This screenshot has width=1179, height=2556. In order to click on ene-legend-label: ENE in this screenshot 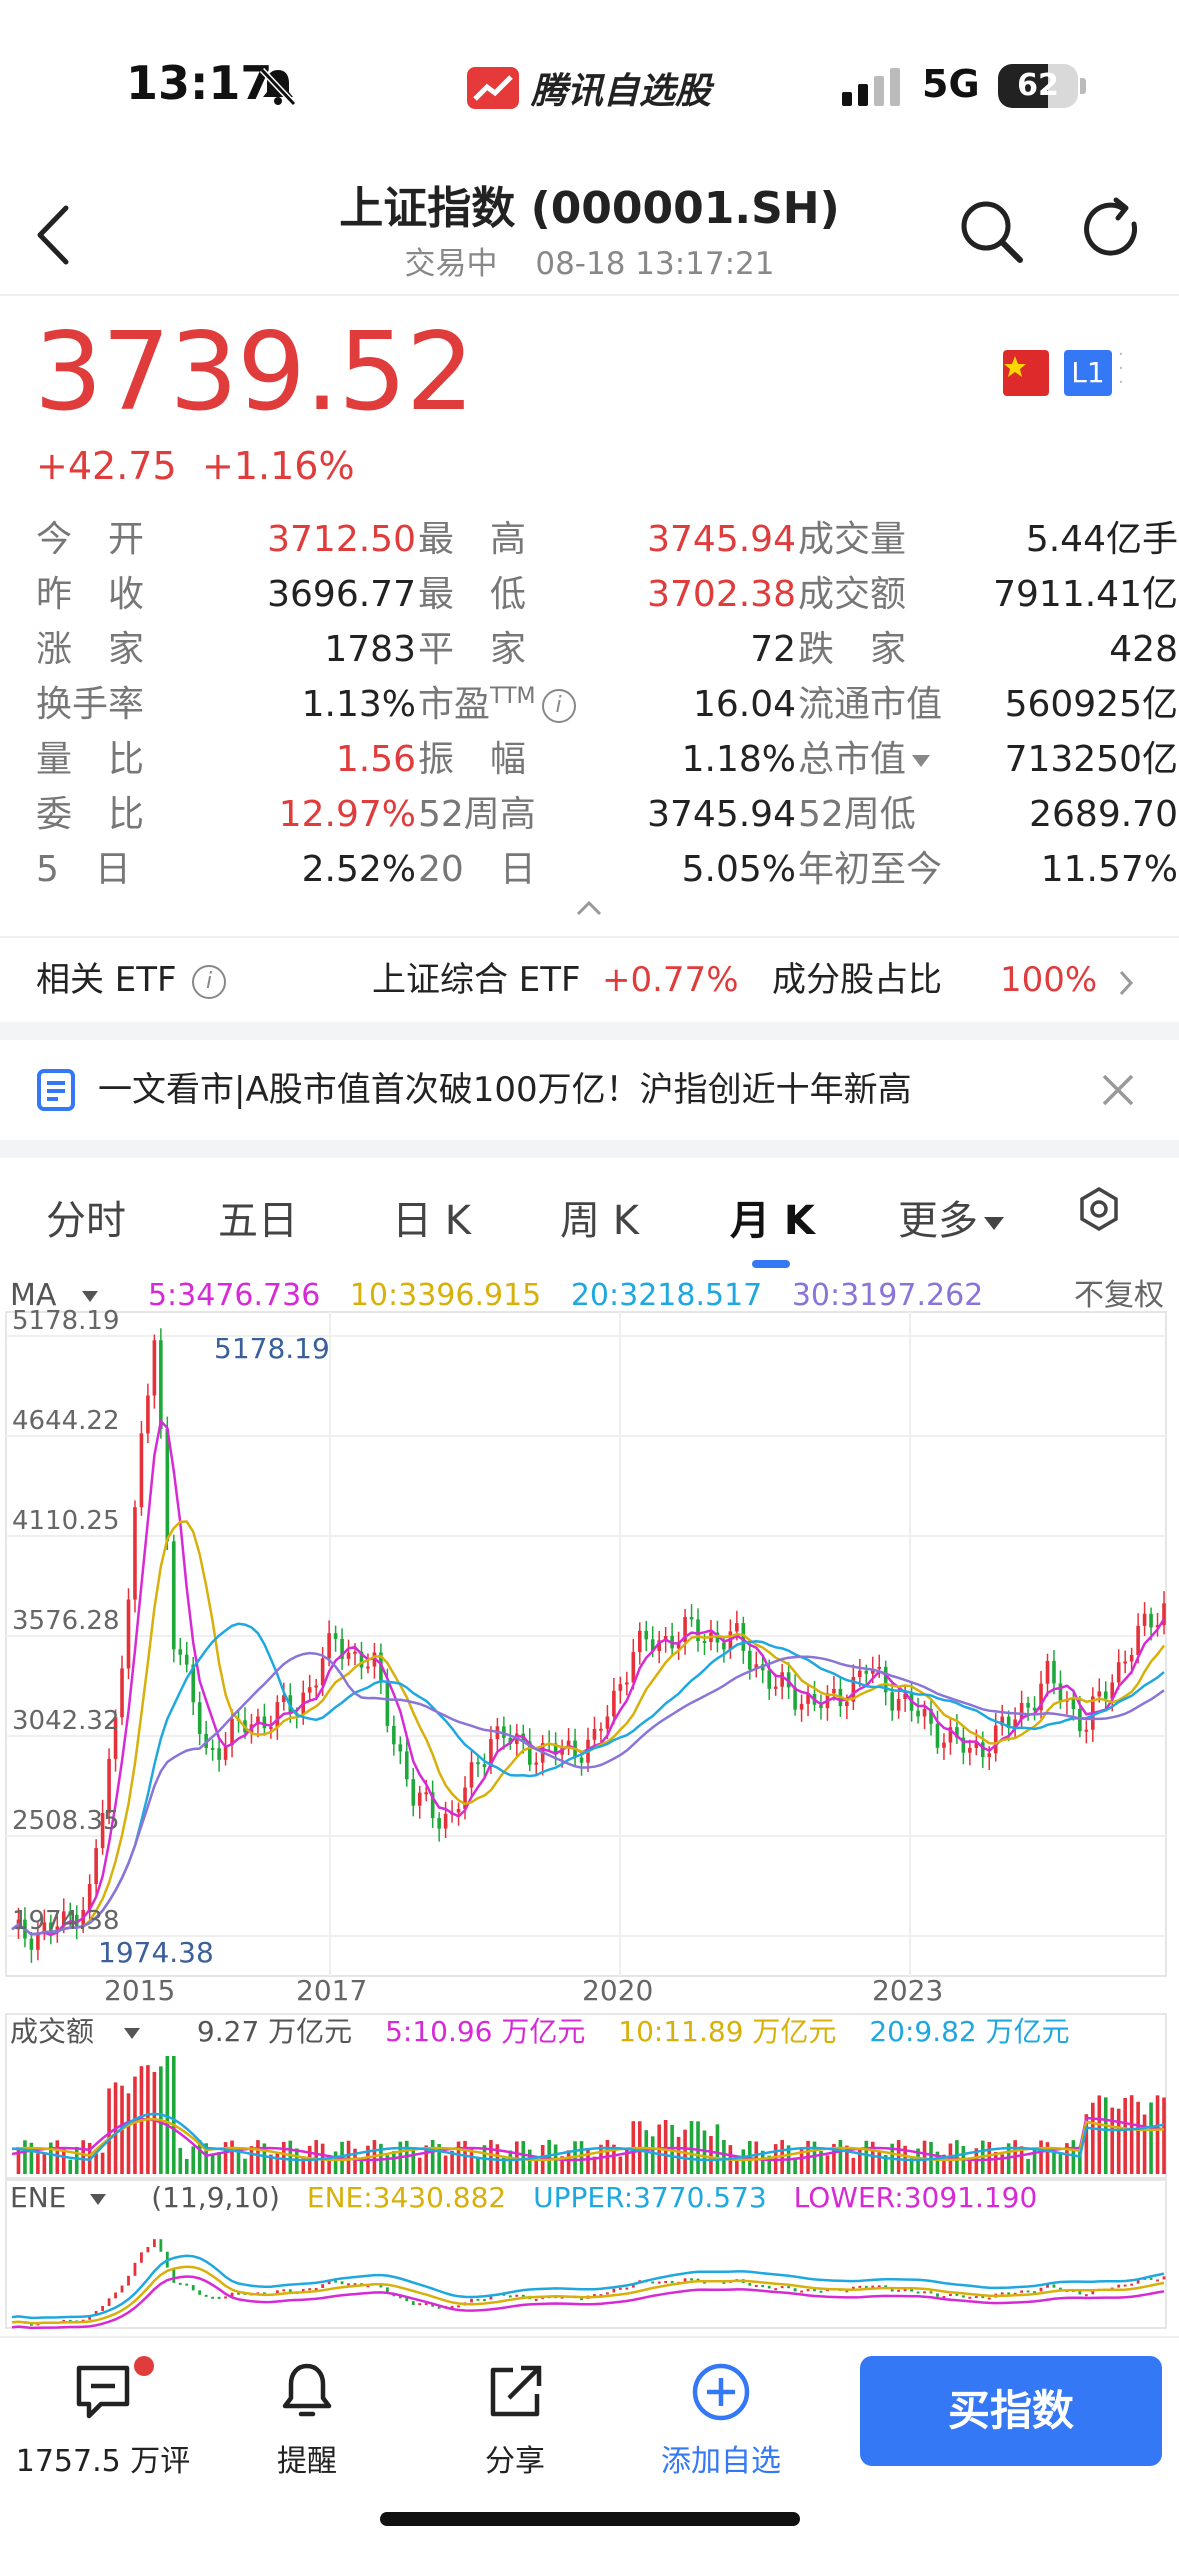, I will do `click(67, 2197)`.